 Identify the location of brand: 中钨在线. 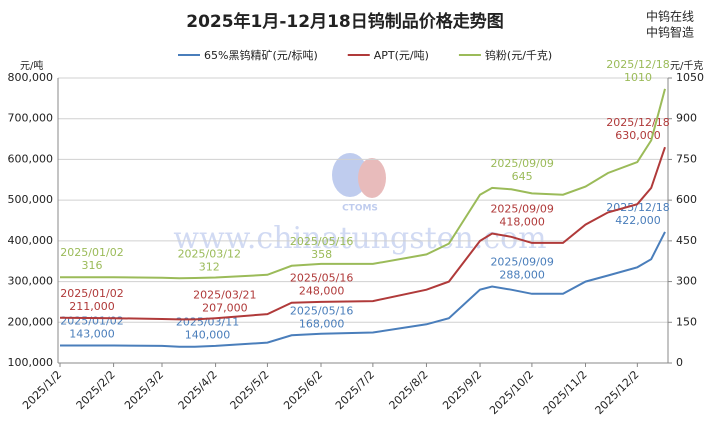
(670, 16).